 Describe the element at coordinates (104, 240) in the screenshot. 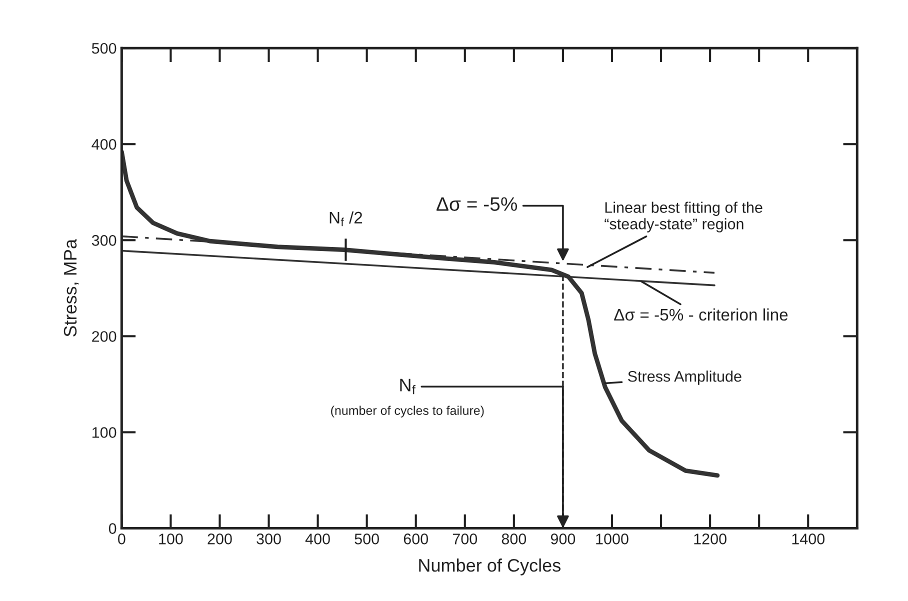

I see `y-tick-label: 300` at that location.